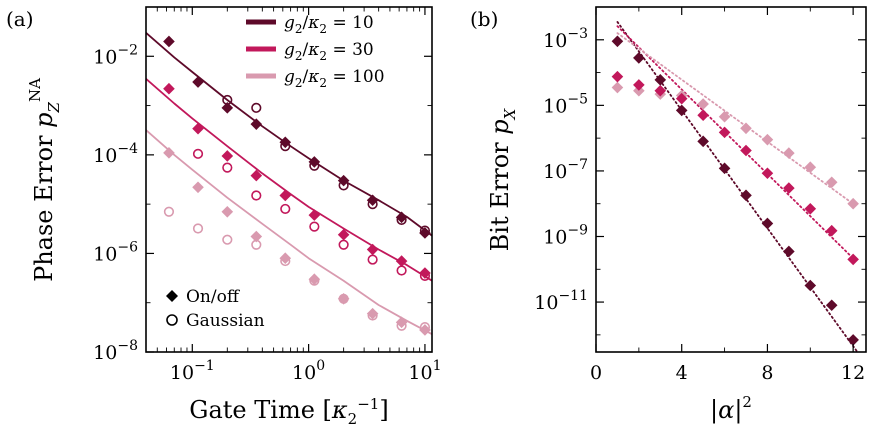  I want to click on x-tick-label: 8, so click(767, 373).